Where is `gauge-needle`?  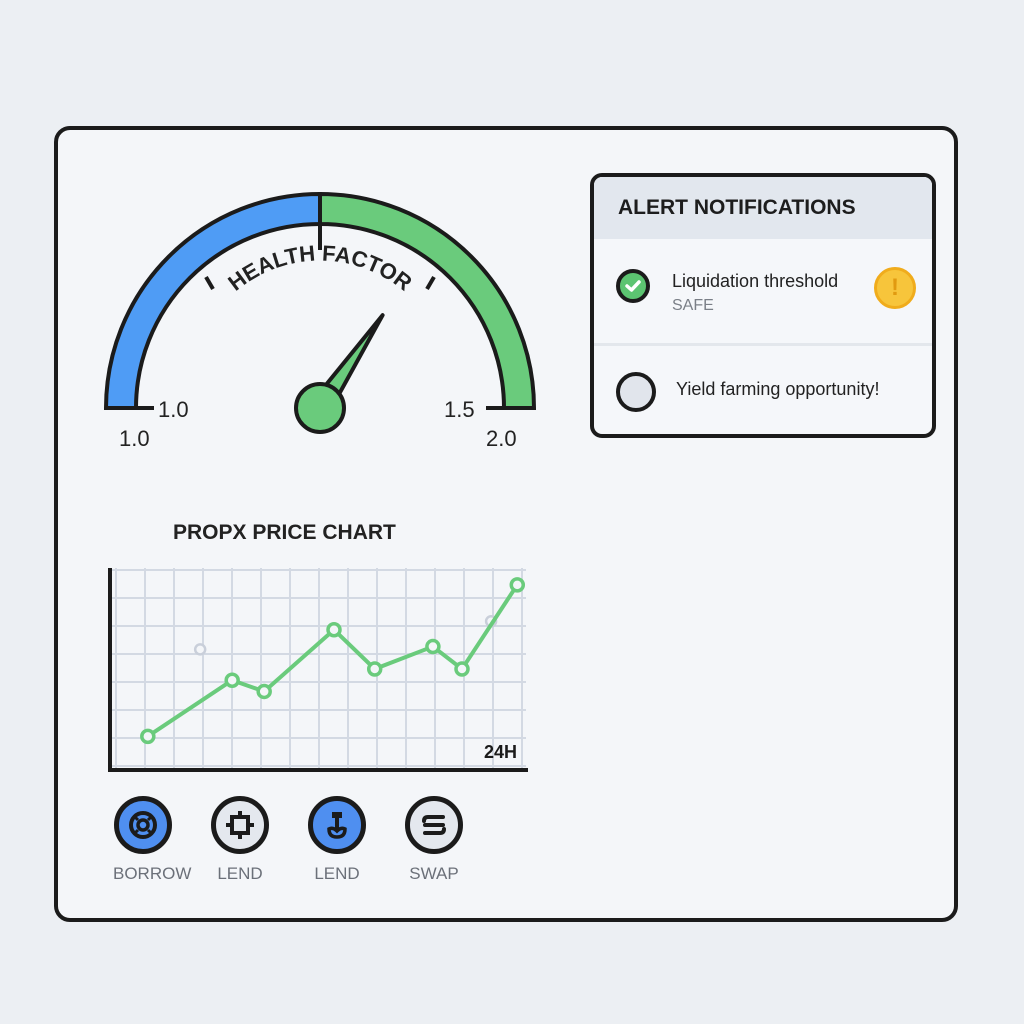 gauge-needle is located at coordinates (339, 373).